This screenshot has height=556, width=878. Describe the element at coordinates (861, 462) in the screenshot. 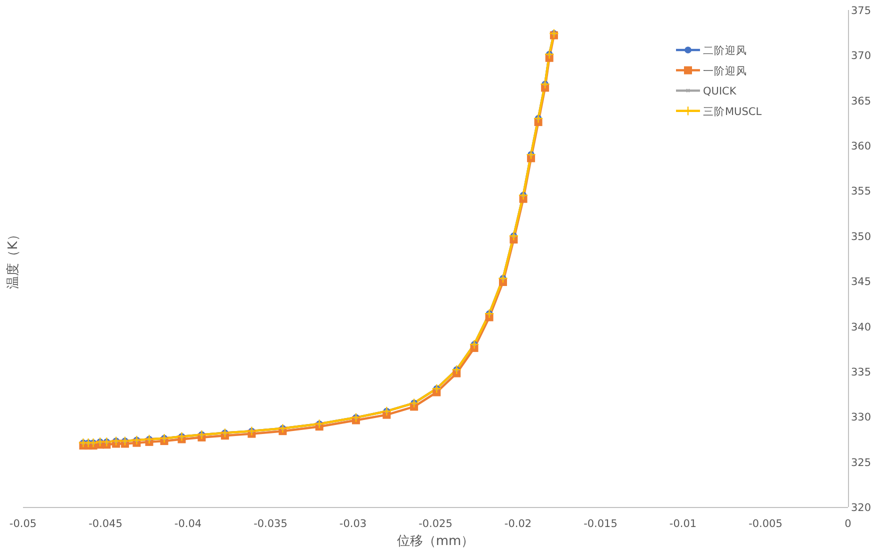

I see `y-tick-label: 325` at that location.